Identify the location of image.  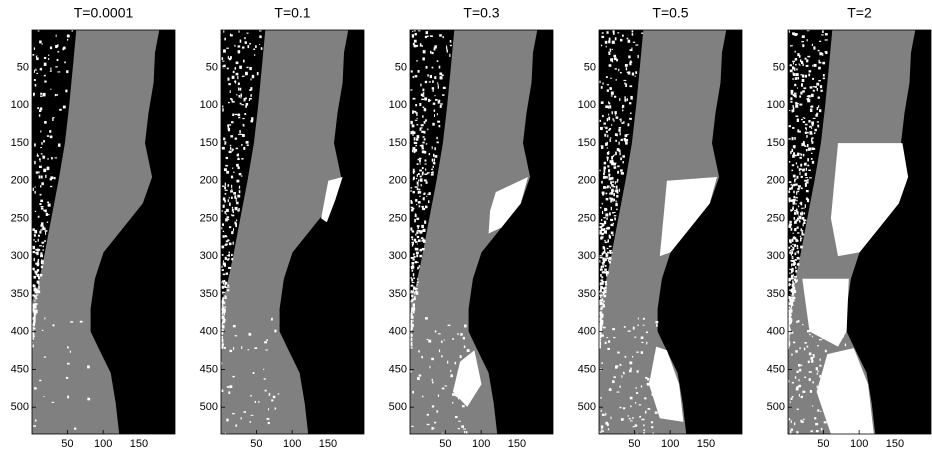
(859, 232).